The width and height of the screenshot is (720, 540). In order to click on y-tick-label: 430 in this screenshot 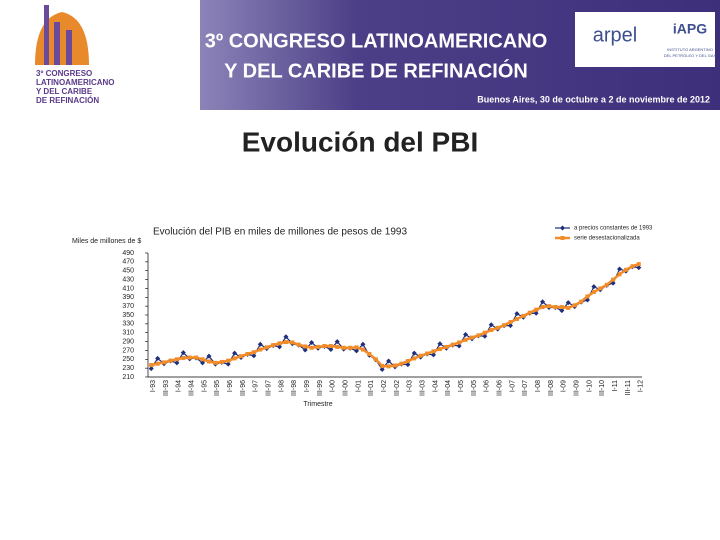, I will do `click(128, 279)`.